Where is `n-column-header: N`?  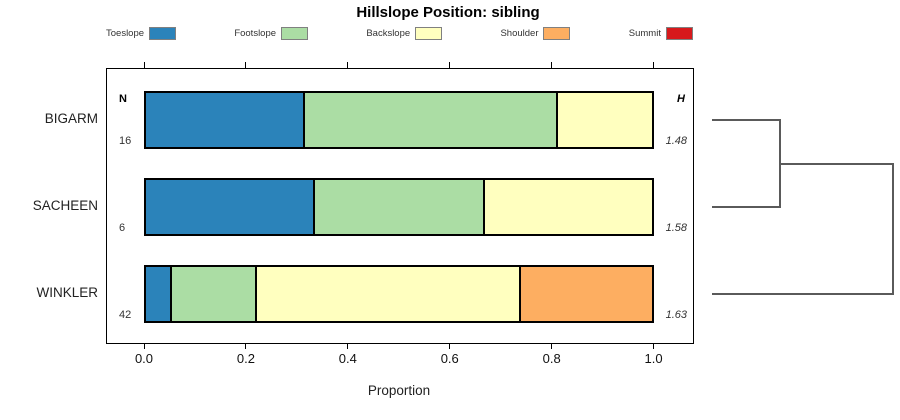
n-column-header: N is located at coordinates (123, 99).